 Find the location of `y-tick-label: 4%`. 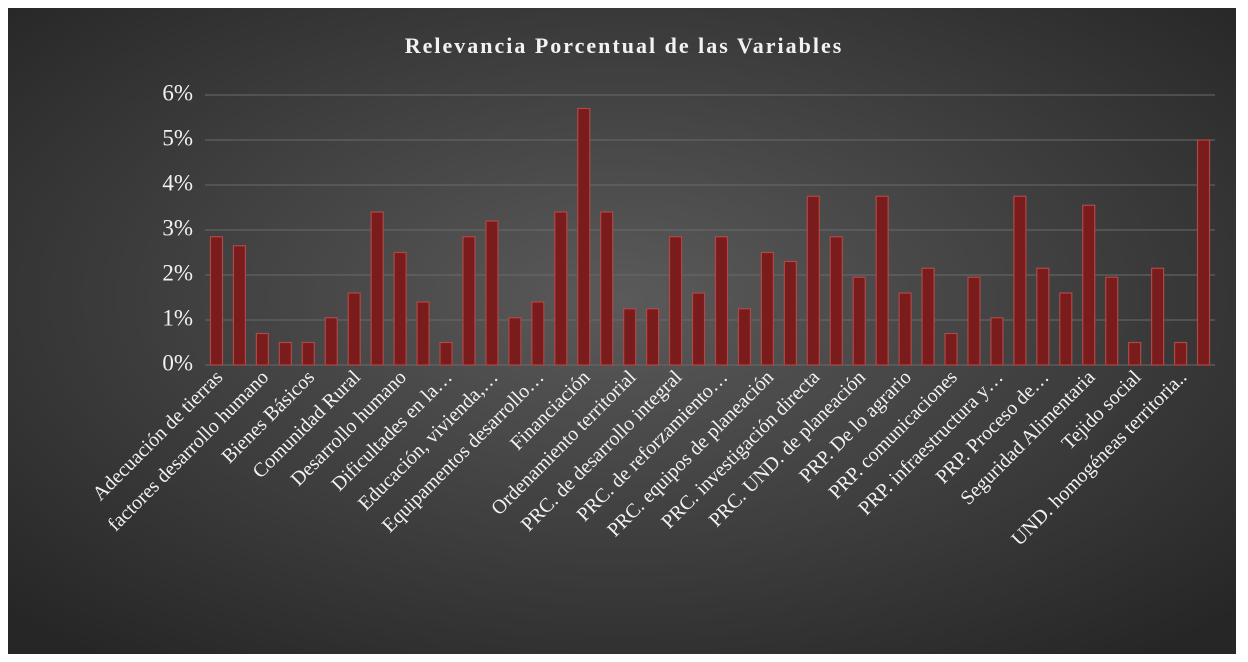

y-tick-label: 4% is located at coordinates (177, 182).